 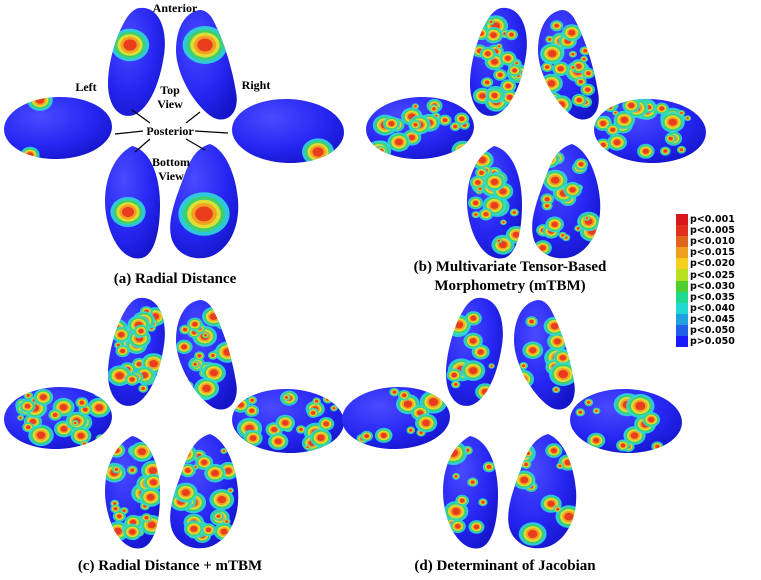 What do you see at coordinates (712, 297) in the screenshot?
I see `legend-label: p<0.035` at bounding box center [712, 297].